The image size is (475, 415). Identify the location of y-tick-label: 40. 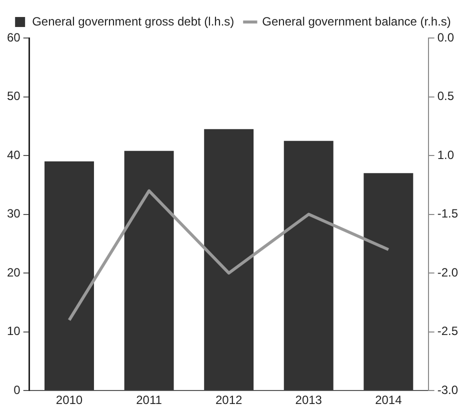
(13, 155).